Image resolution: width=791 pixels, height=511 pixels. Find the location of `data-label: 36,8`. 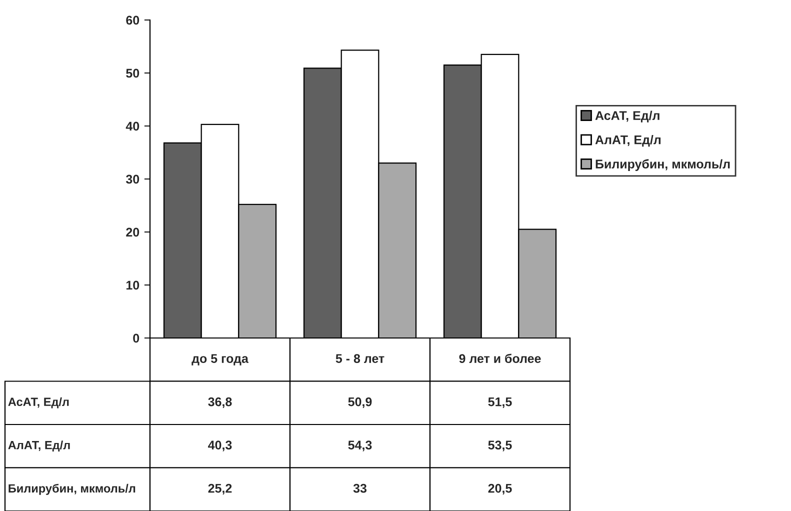

data-label: 36,8 is located at coordinates (220, 402).